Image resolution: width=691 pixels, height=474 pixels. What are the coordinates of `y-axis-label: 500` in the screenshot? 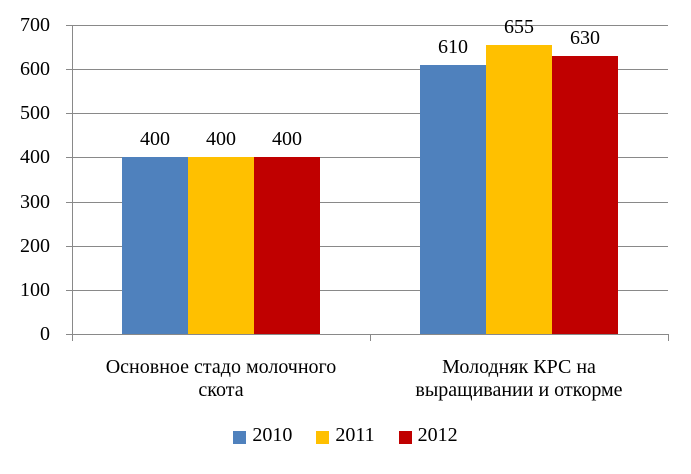 It's located at (35, 113).